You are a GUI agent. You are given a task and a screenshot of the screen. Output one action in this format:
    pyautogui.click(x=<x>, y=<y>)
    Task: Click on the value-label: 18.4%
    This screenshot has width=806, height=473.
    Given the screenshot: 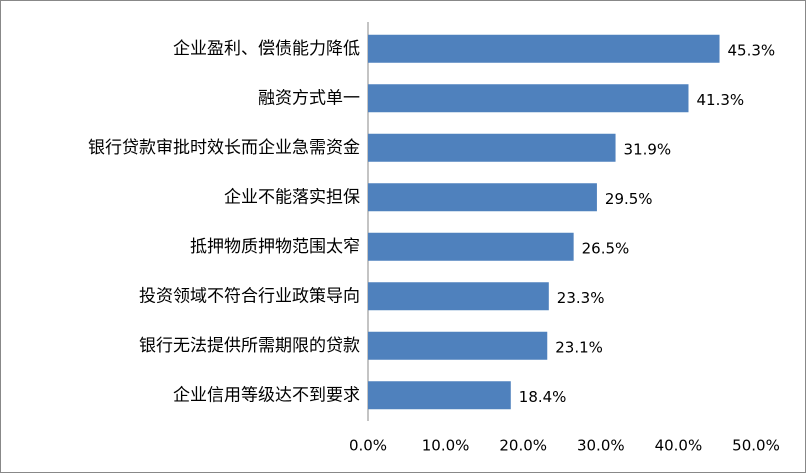 What is the action you would take?
    pyautogui.click(x=543, y=397)
    